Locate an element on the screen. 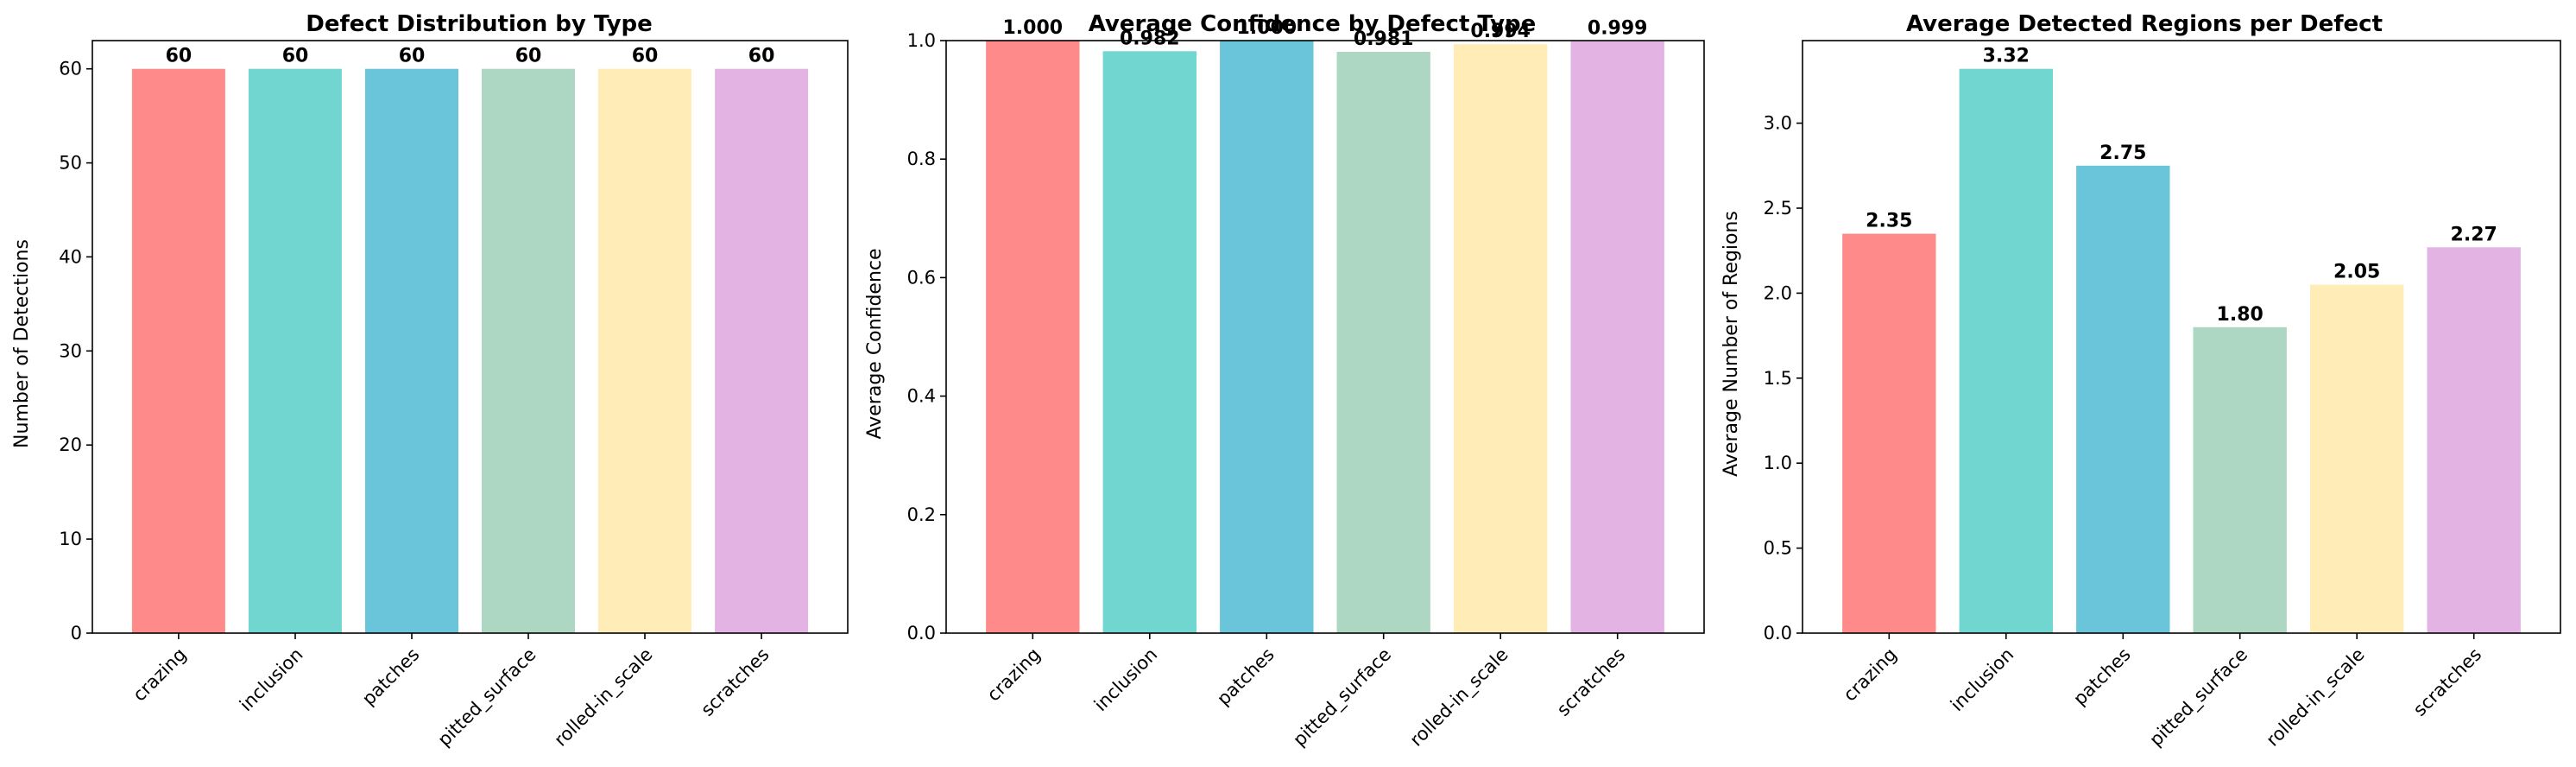 The image size is (2576, 767). data-label-rolled-in_scale: 60 is located at coordinates (645, 56).